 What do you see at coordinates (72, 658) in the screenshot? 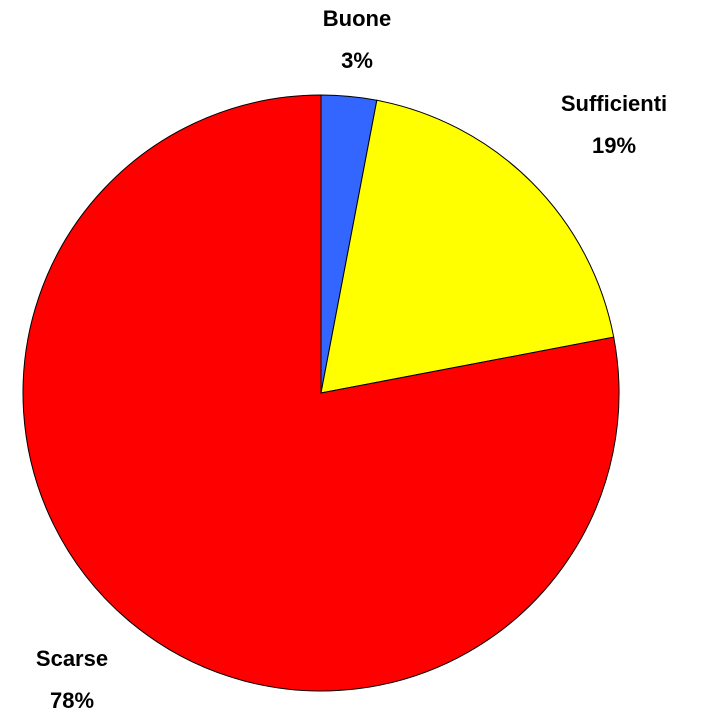
I see `slice-label: Scarse` at bounding box center [72, 658].